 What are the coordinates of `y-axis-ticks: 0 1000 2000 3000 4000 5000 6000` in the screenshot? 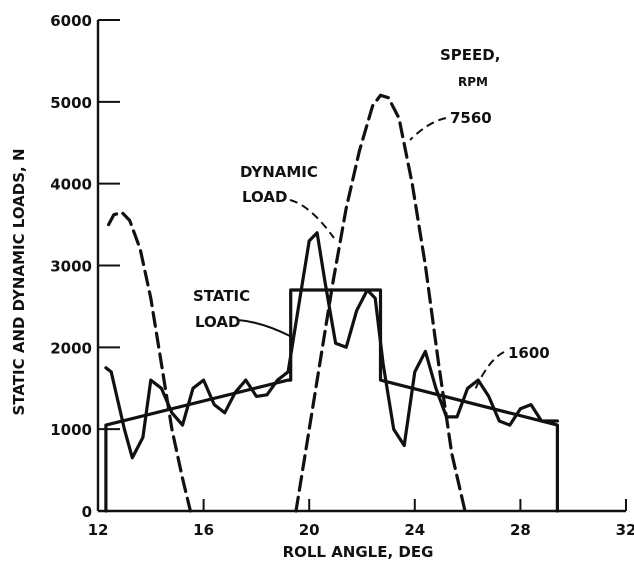 It's located at (85, 266).